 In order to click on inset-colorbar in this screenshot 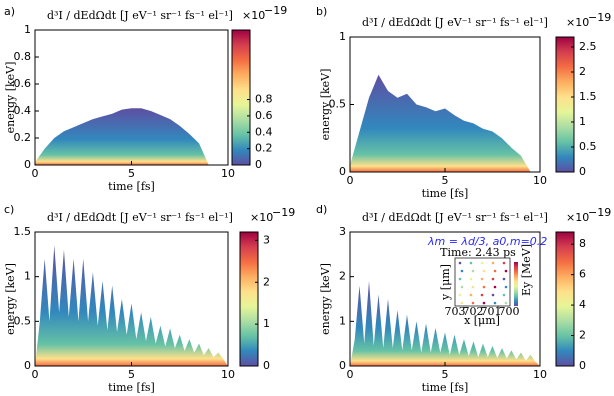, I will do `click(516, 284)`.